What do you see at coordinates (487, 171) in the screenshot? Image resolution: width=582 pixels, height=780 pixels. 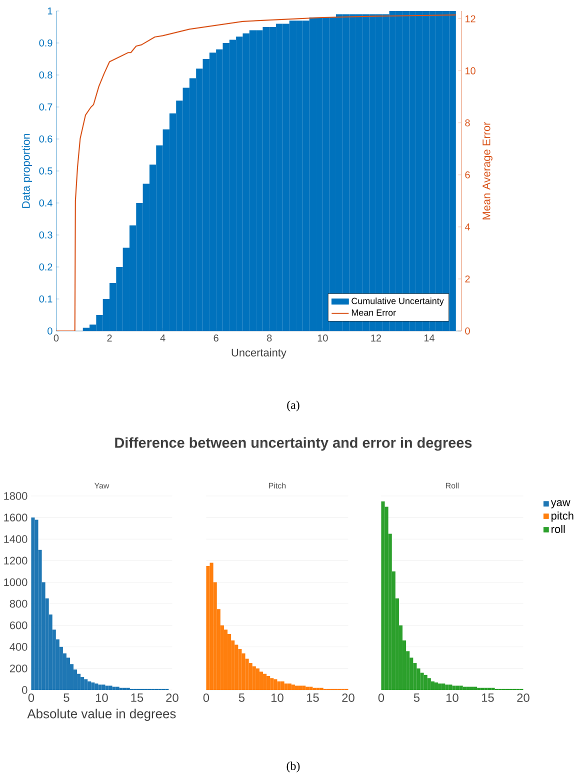 I see `y2-axis-title: Mean Average Error` at bounding box center [487, 171].